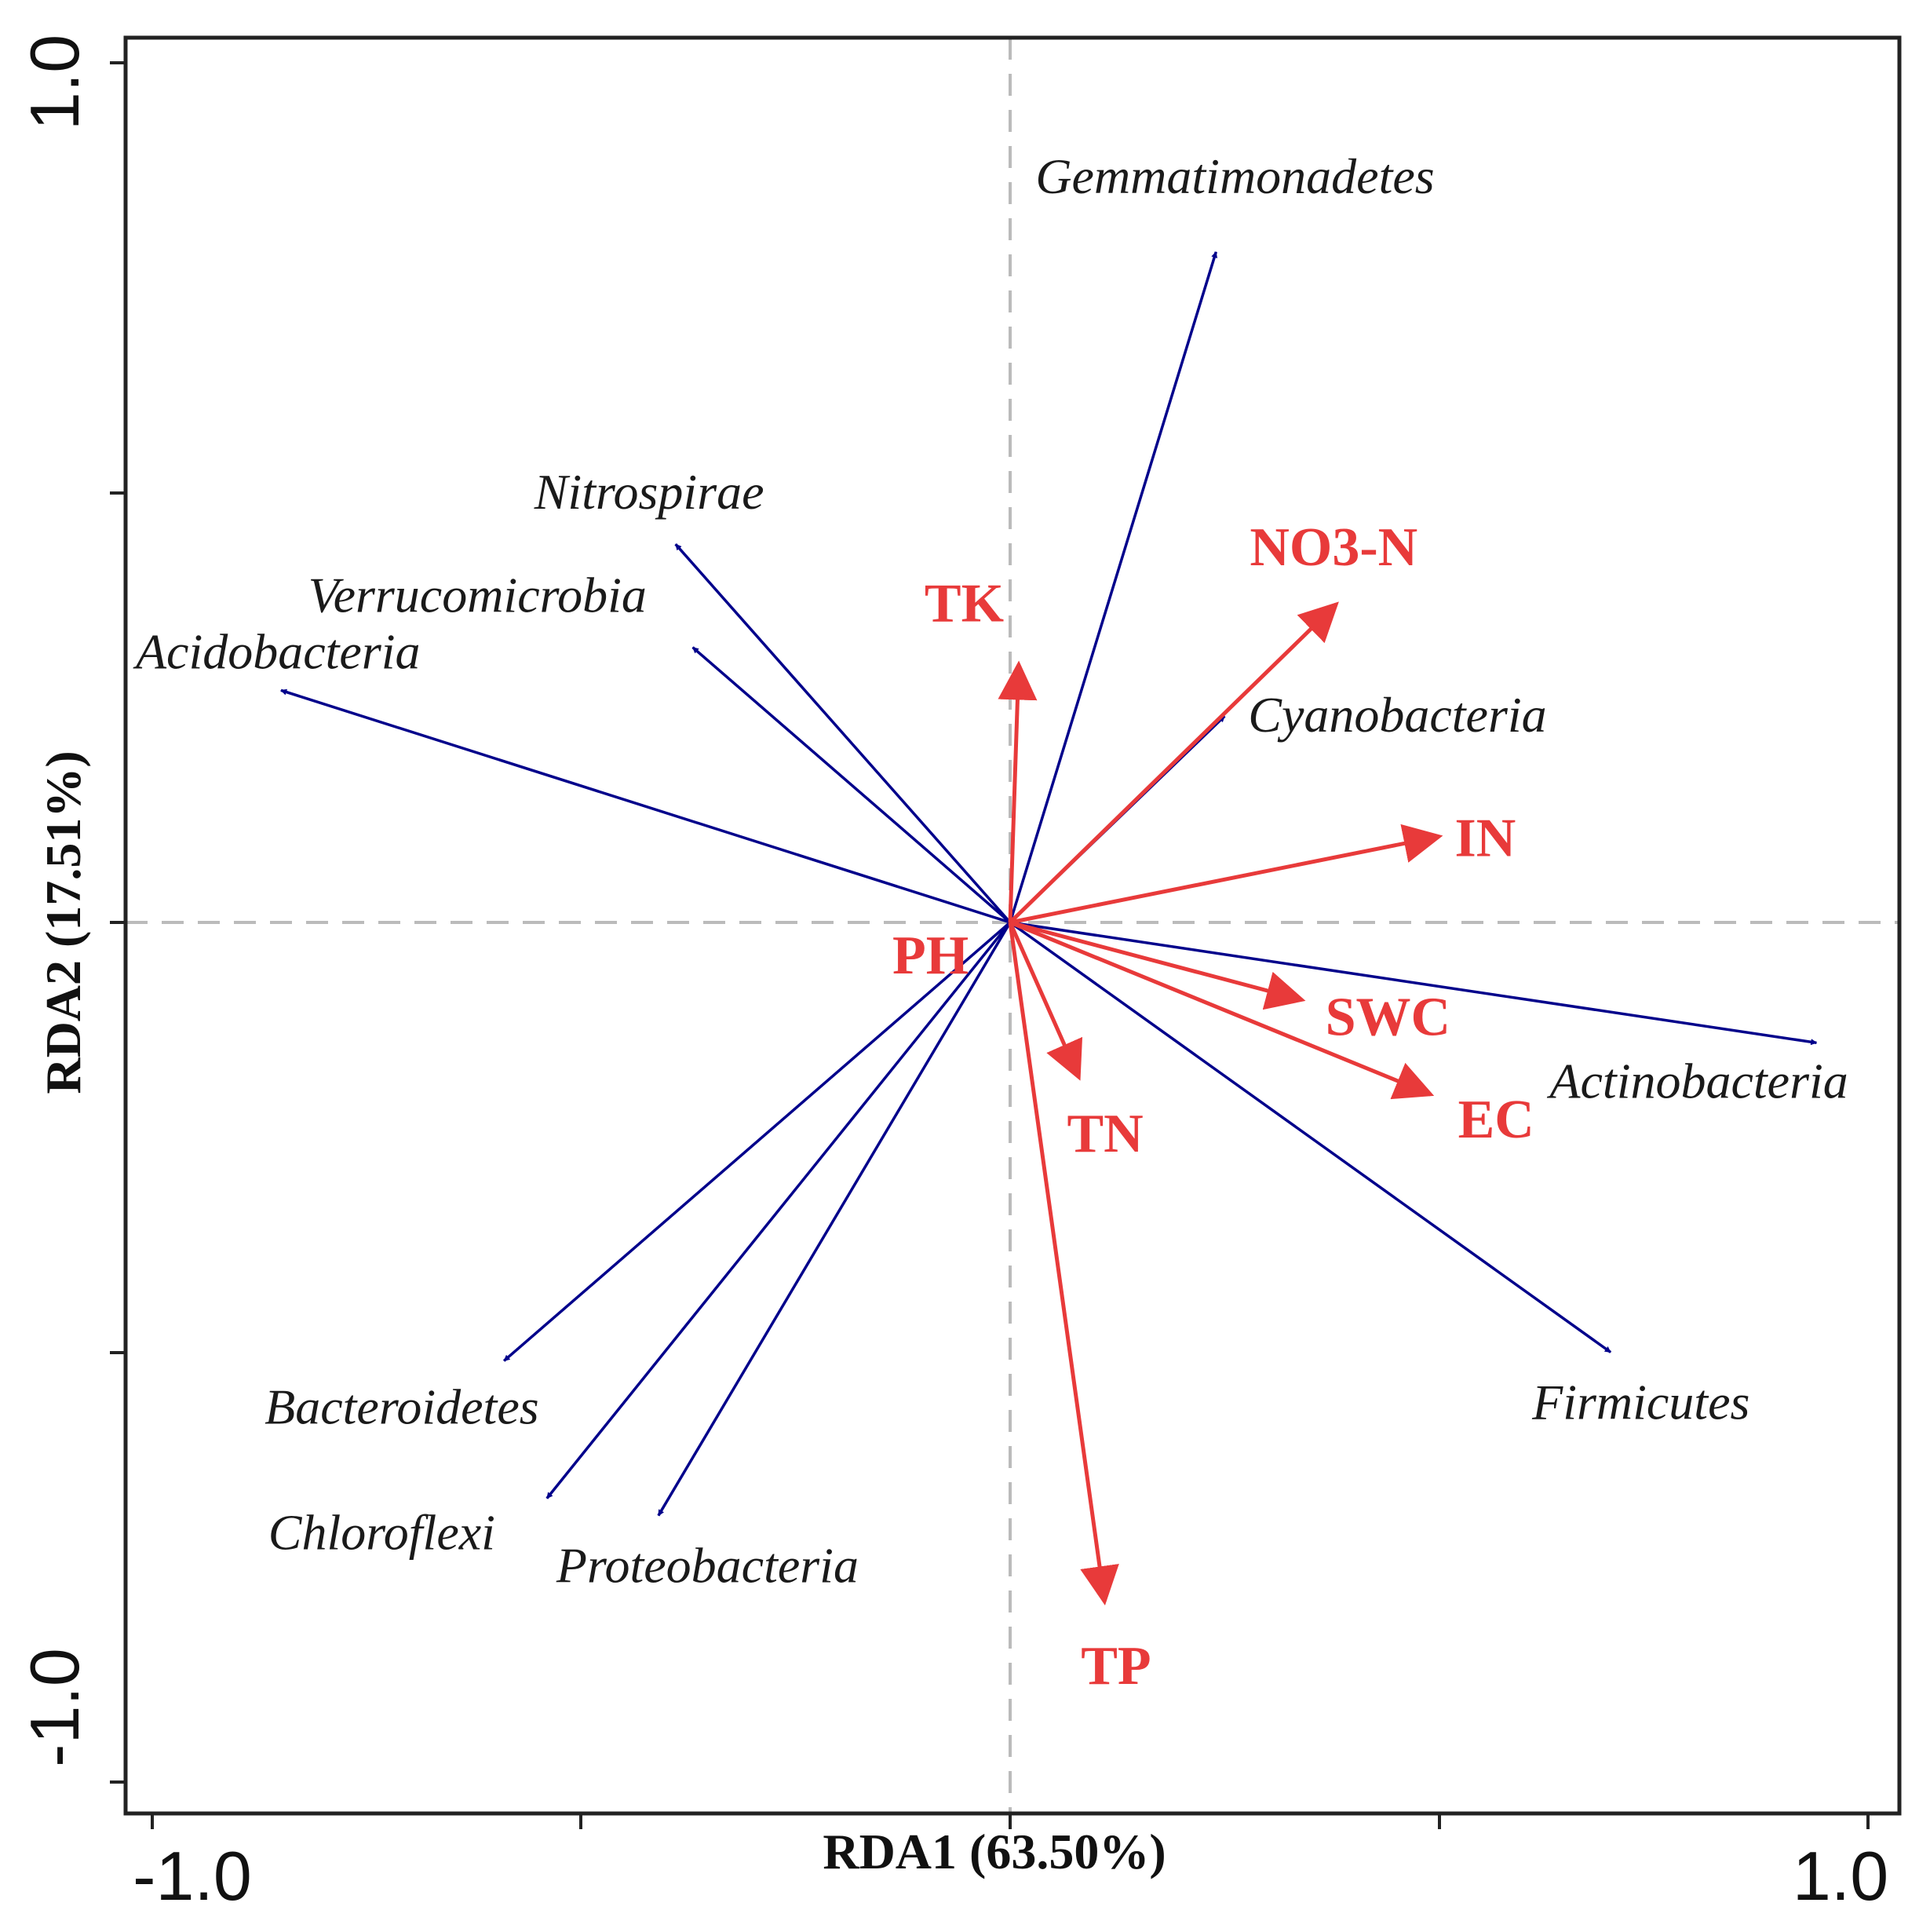  I want to click on env-label-in: IN, so click(1485, 839).